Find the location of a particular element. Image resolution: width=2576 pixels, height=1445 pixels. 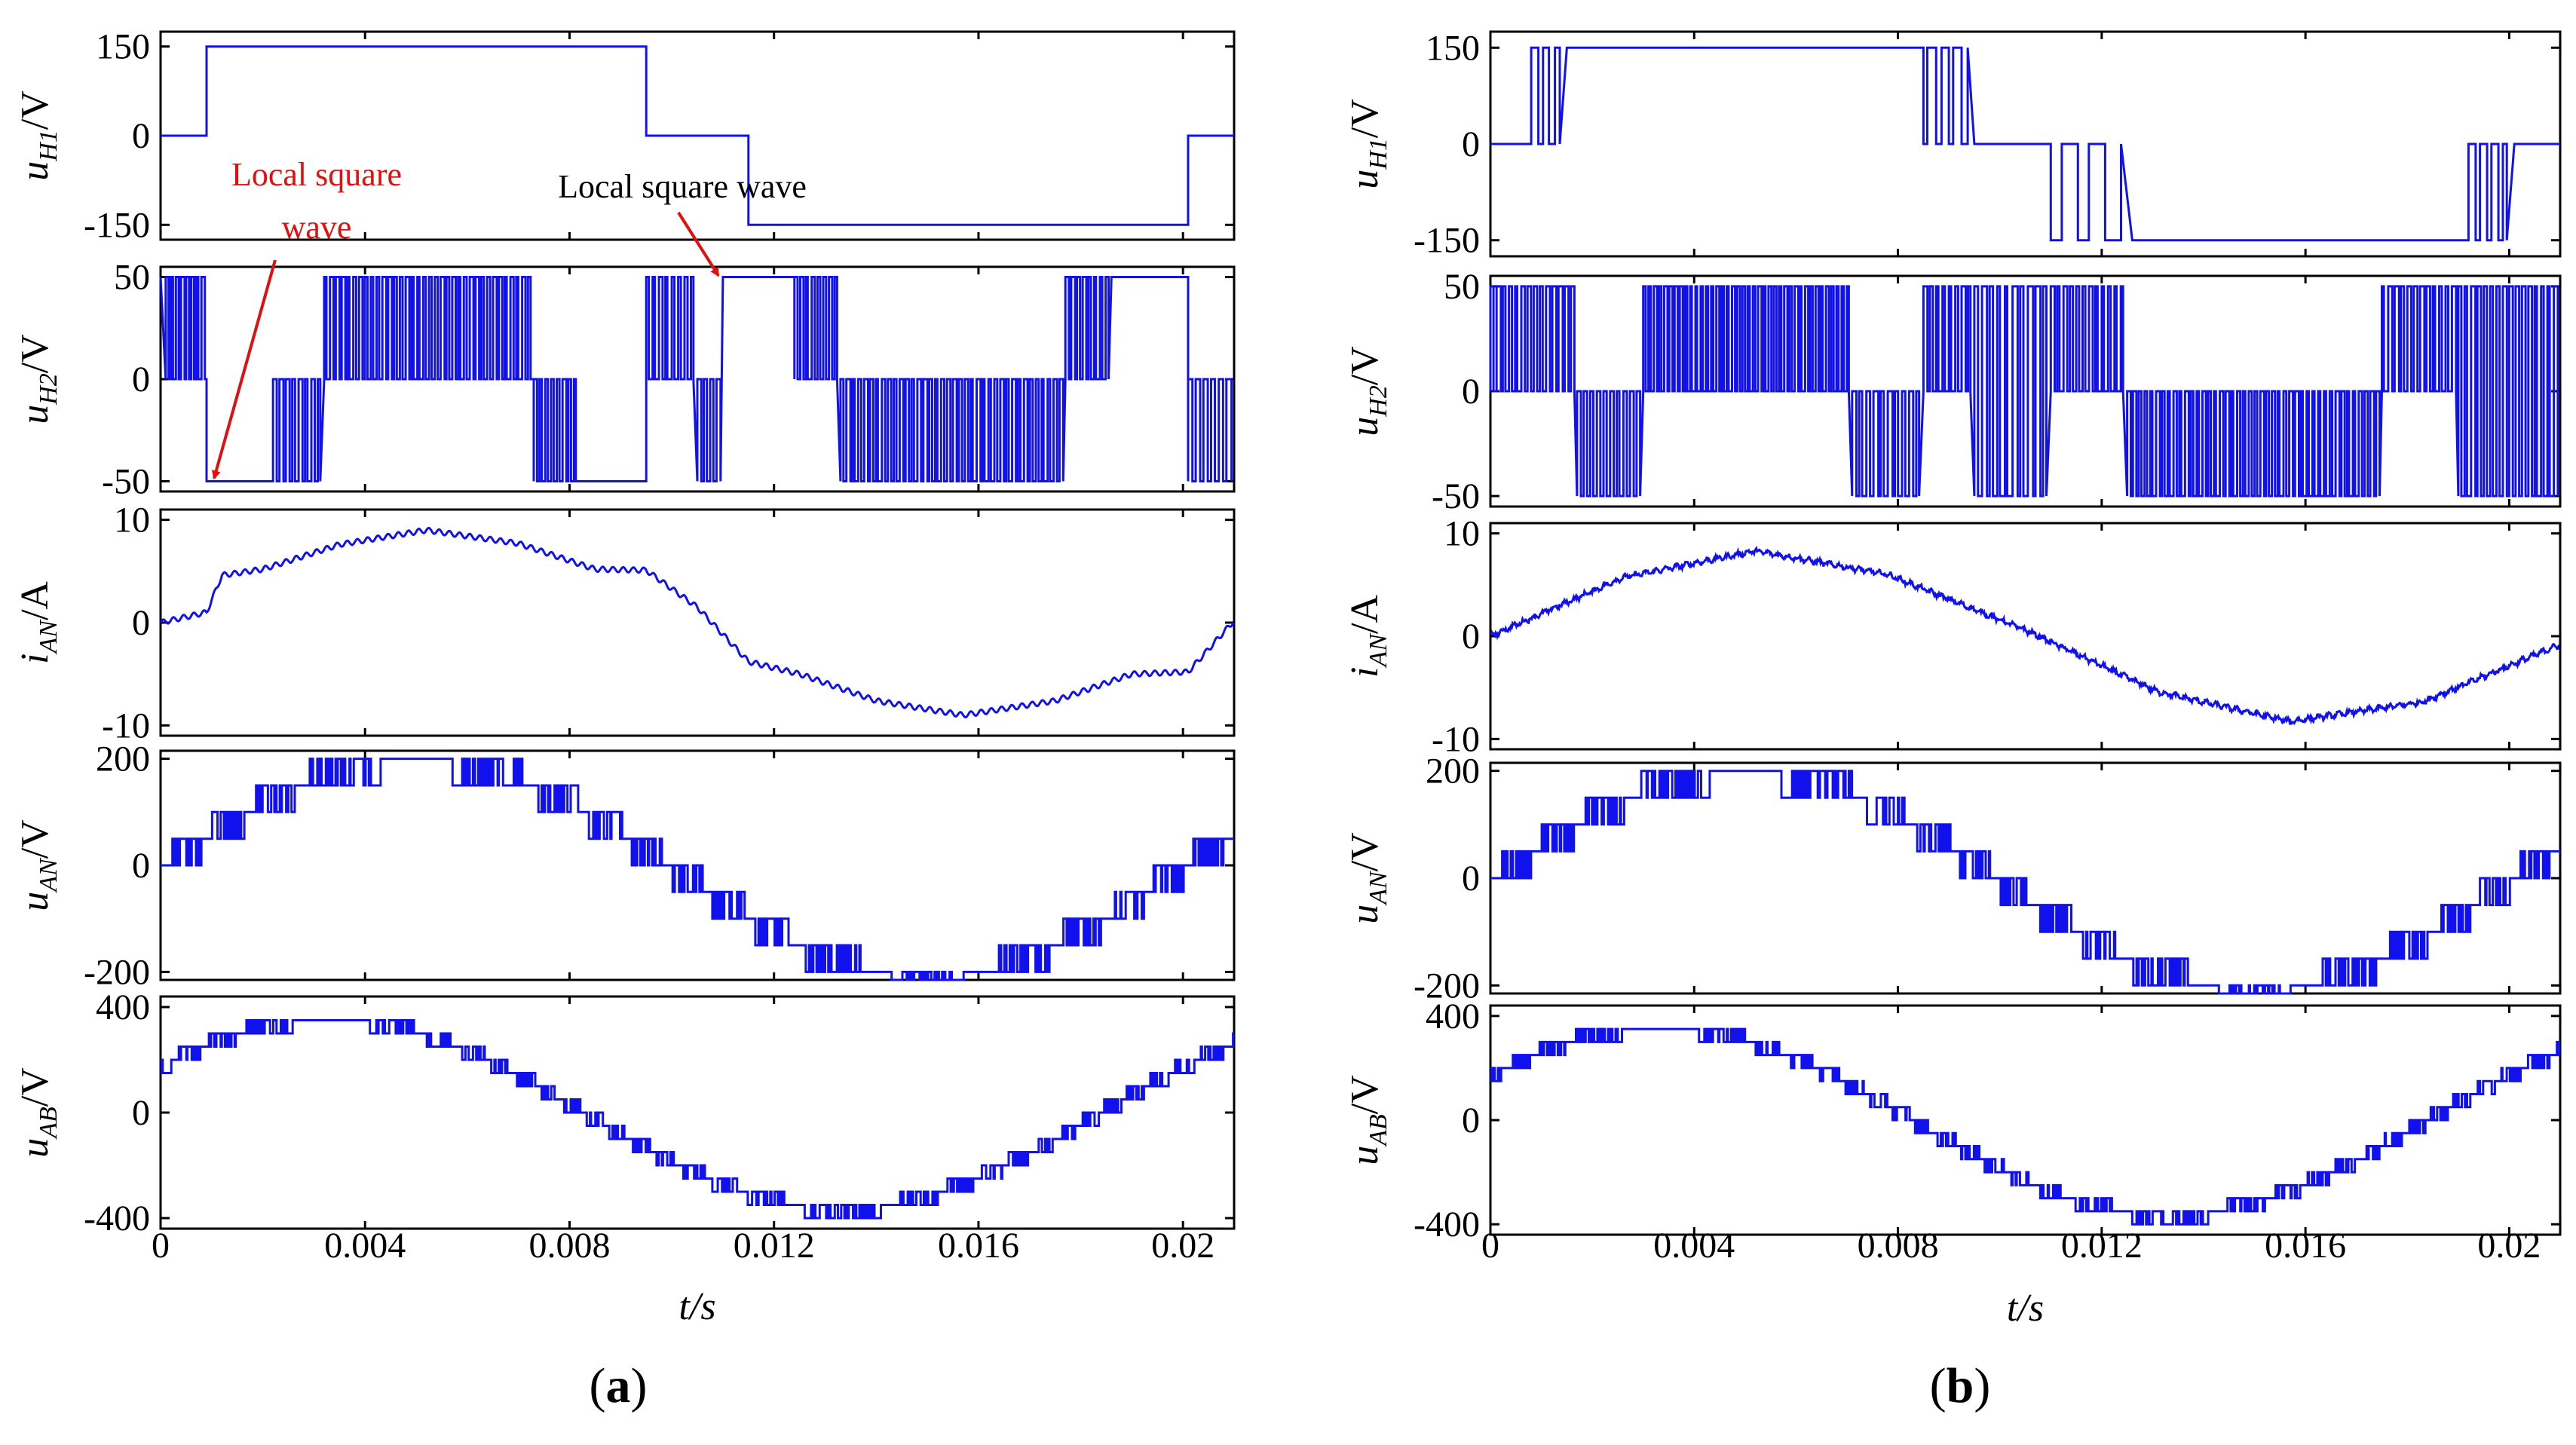

panel-letter: b is located at coordinates (1960, 1385).